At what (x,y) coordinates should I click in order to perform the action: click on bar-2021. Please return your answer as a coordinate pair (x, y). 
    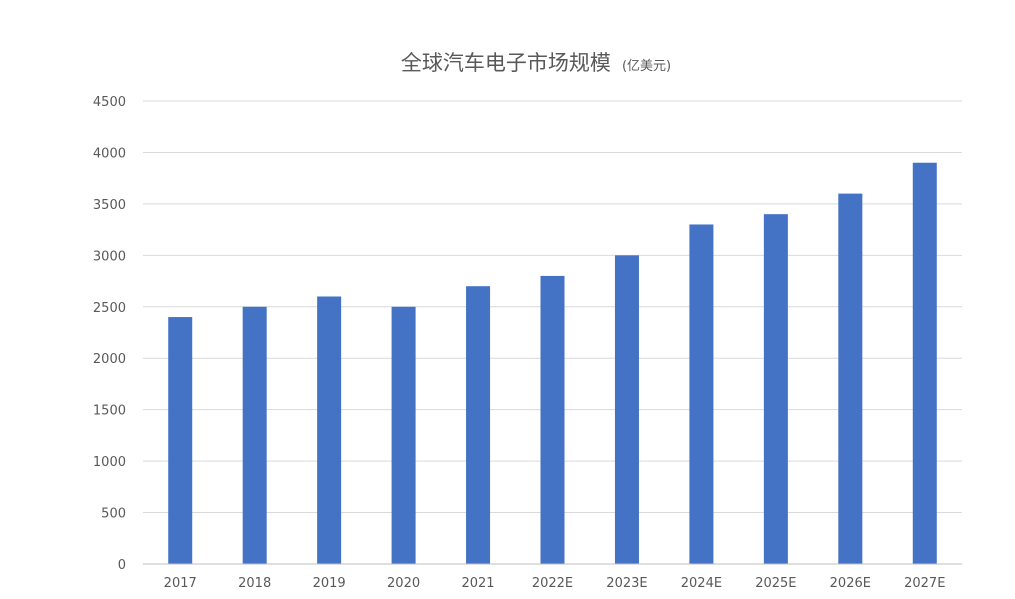
    Looking at the image, I should click on (478, 425).